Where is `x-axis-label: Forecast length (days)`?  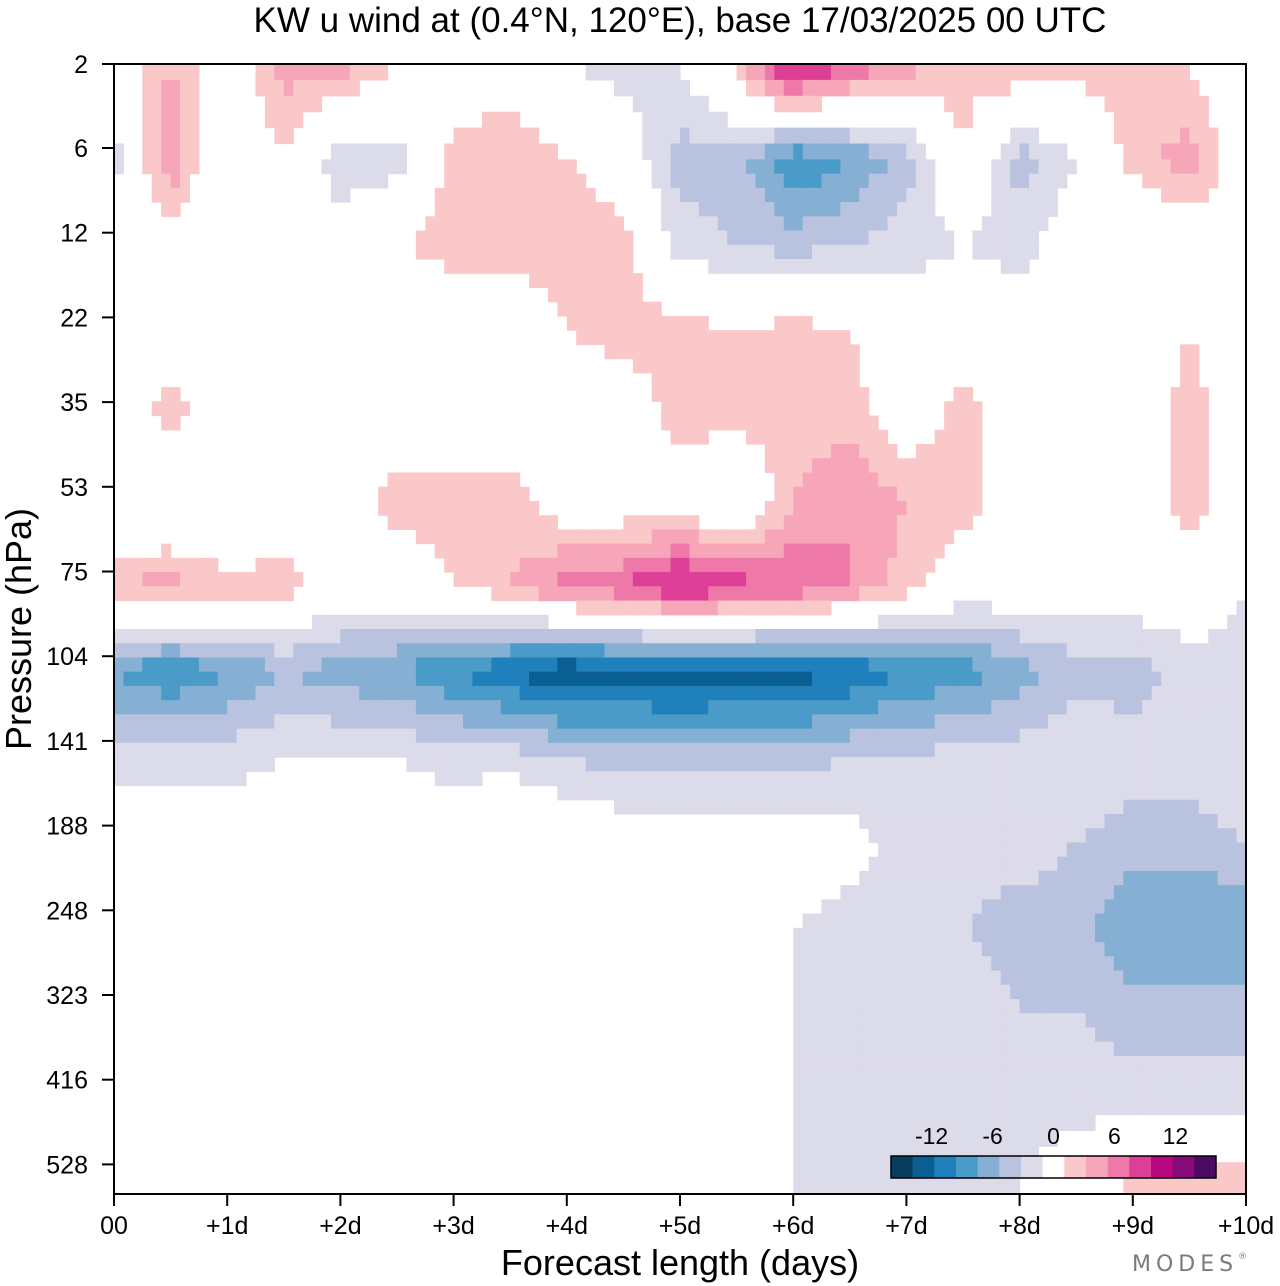
x-axis-label: Forecast length (days) is located at coordinates (680, 1262).